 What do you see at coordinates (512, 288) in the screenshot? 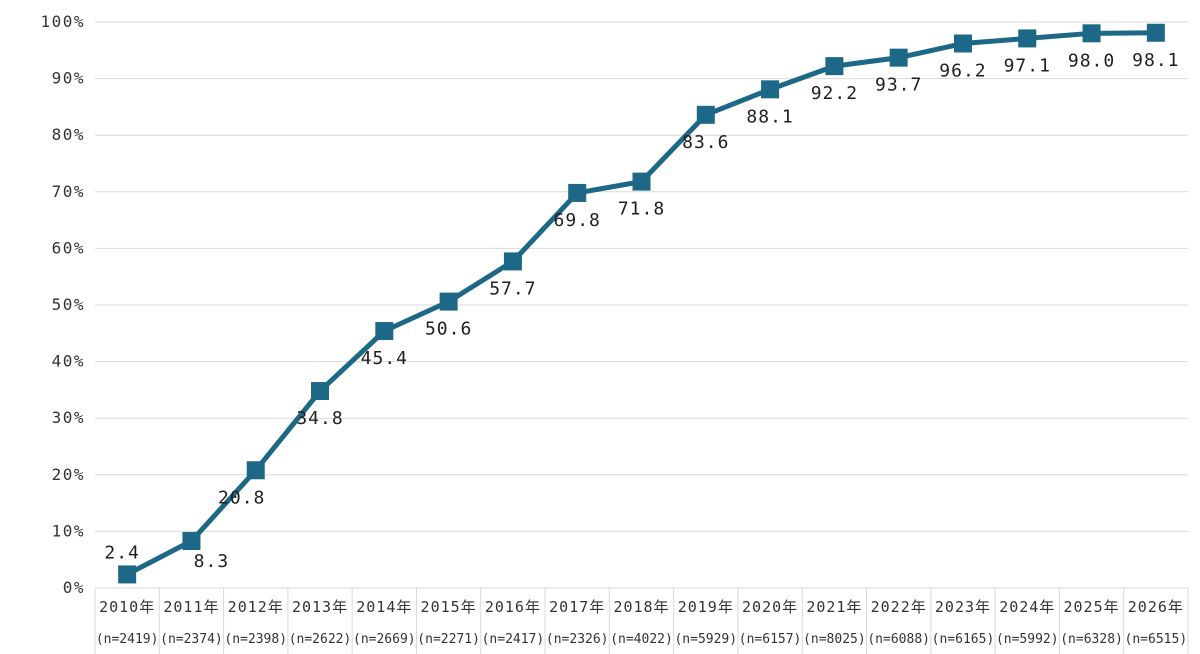
I see `data-point-label: 57.7` at bounding box center [512, 288].